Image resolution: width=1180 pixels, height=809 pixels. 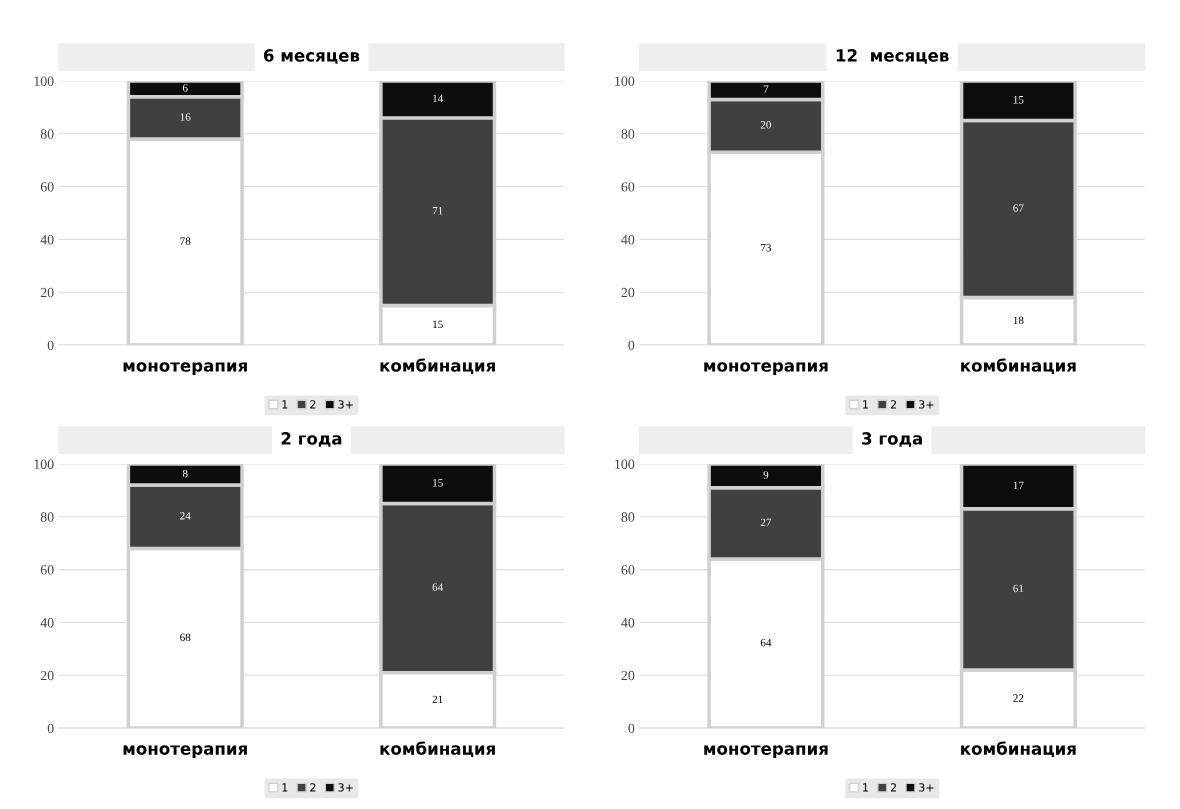 What do you see at coordinates (1018, 320) in the screenshot?
I see `data-label: 18` at bounding box center [1018, 320].